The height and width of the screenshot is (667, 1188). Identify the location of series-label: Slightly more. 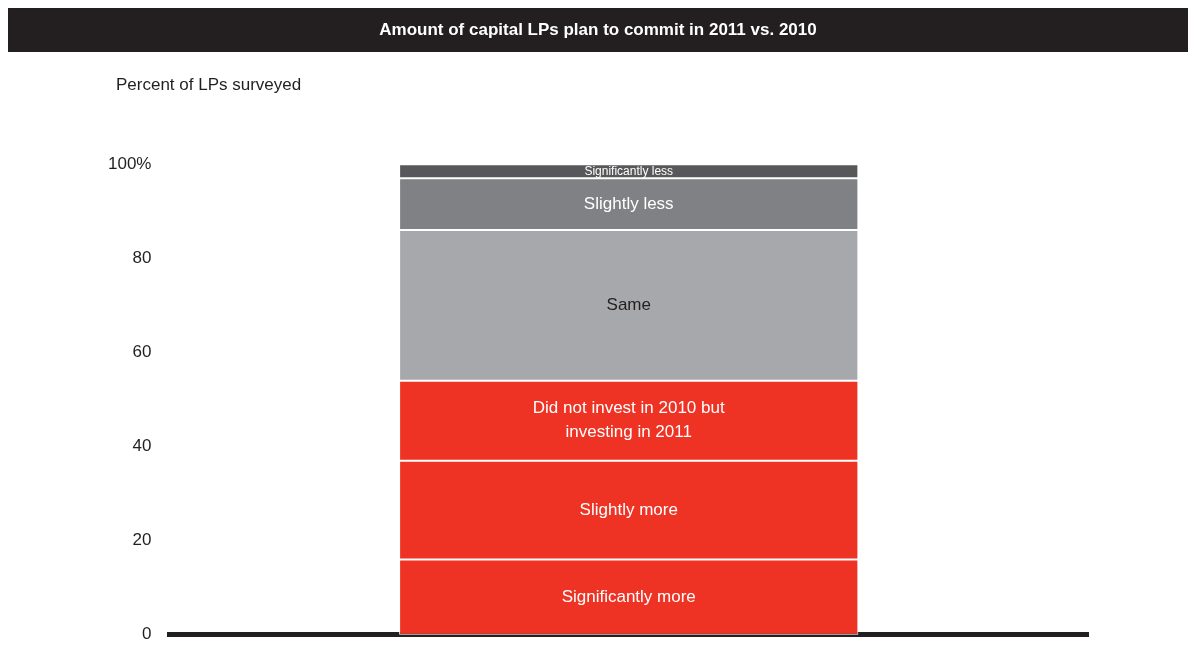
(628, 509).